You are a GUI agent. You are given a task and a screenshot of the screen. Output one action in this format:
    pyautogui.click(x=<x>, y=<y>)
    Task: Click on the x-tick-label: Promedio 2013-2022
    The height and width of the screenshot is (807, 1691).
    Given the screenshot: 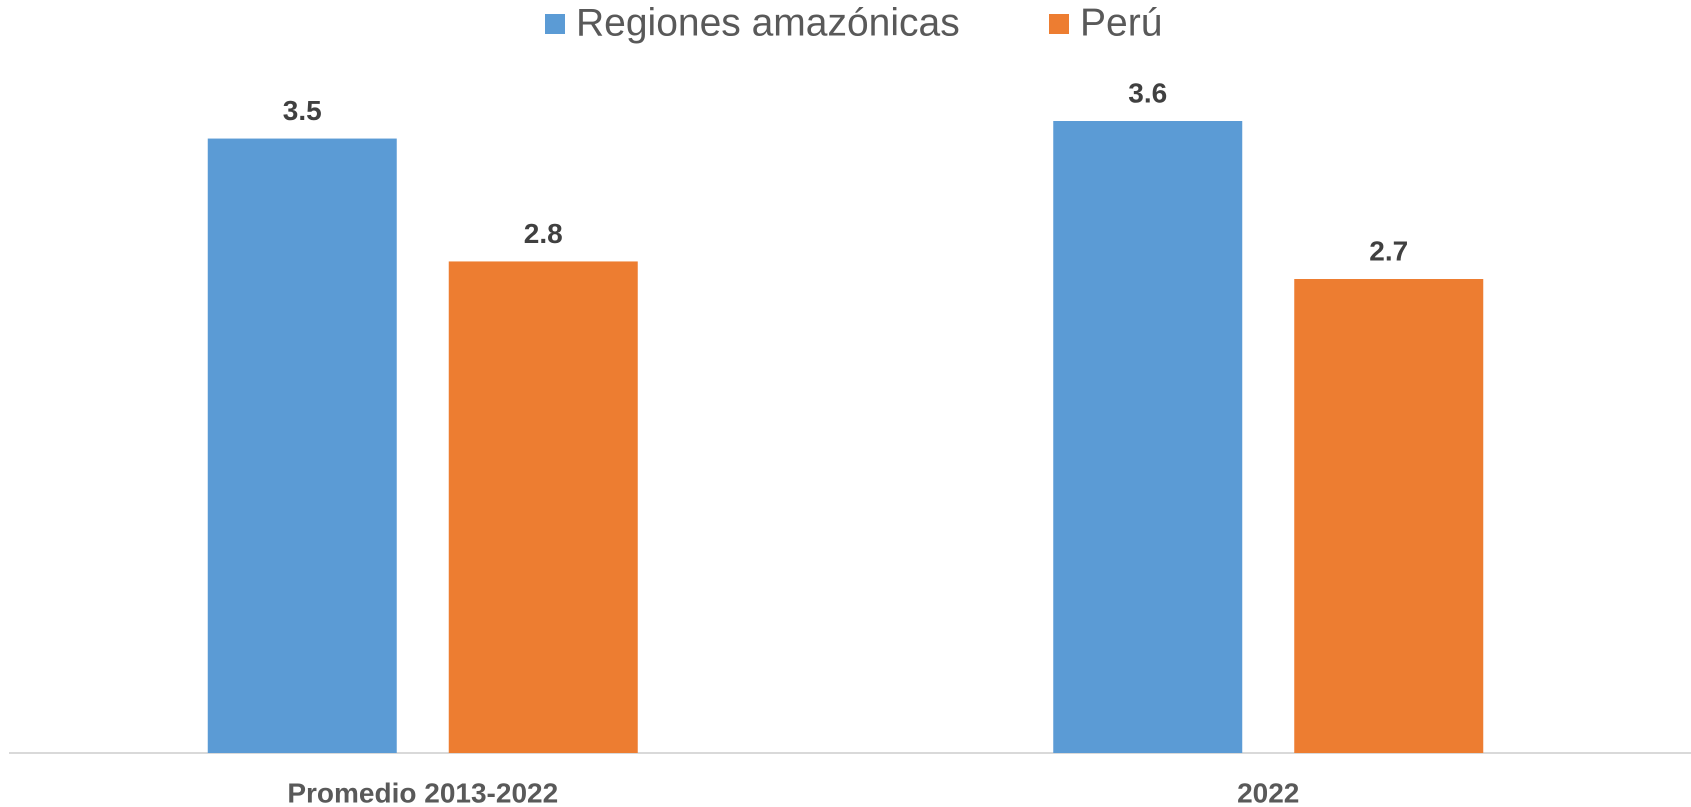 What is the action you would take?
    pyautogui.click(x=422, y=792)
    